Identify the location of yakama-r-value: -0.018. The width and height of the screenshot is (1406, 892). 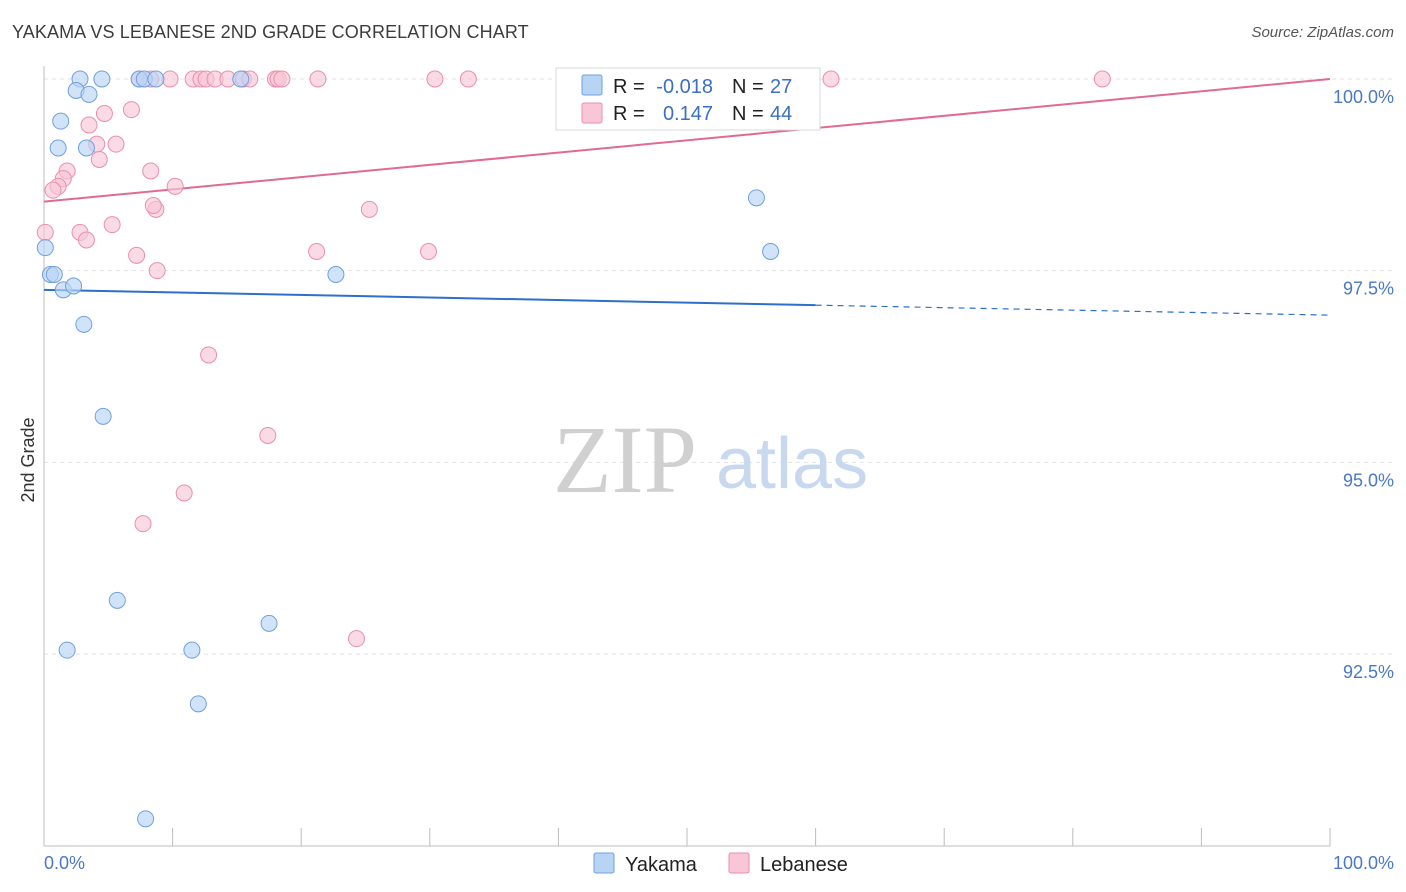
(684, 87).